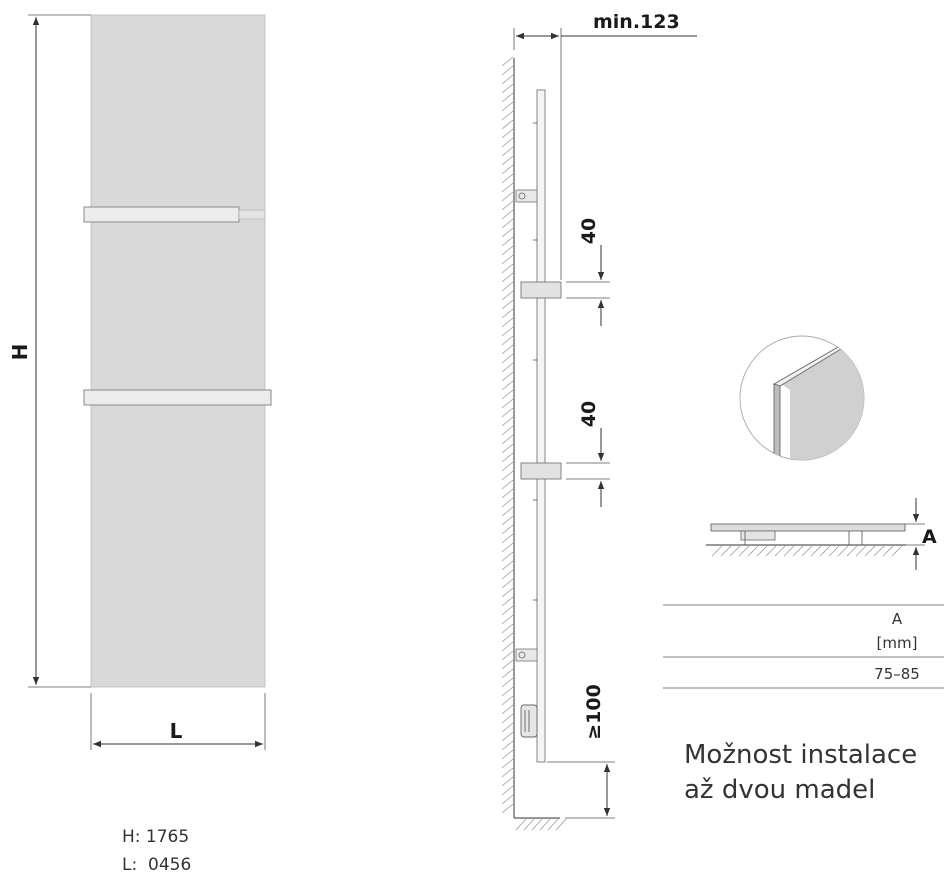 The image size is (944, 878). What do you see at coordinates (800, 755) in the screenshot?
I see `note-line-1: Možnost instalace` at bounding box center [800, 755].